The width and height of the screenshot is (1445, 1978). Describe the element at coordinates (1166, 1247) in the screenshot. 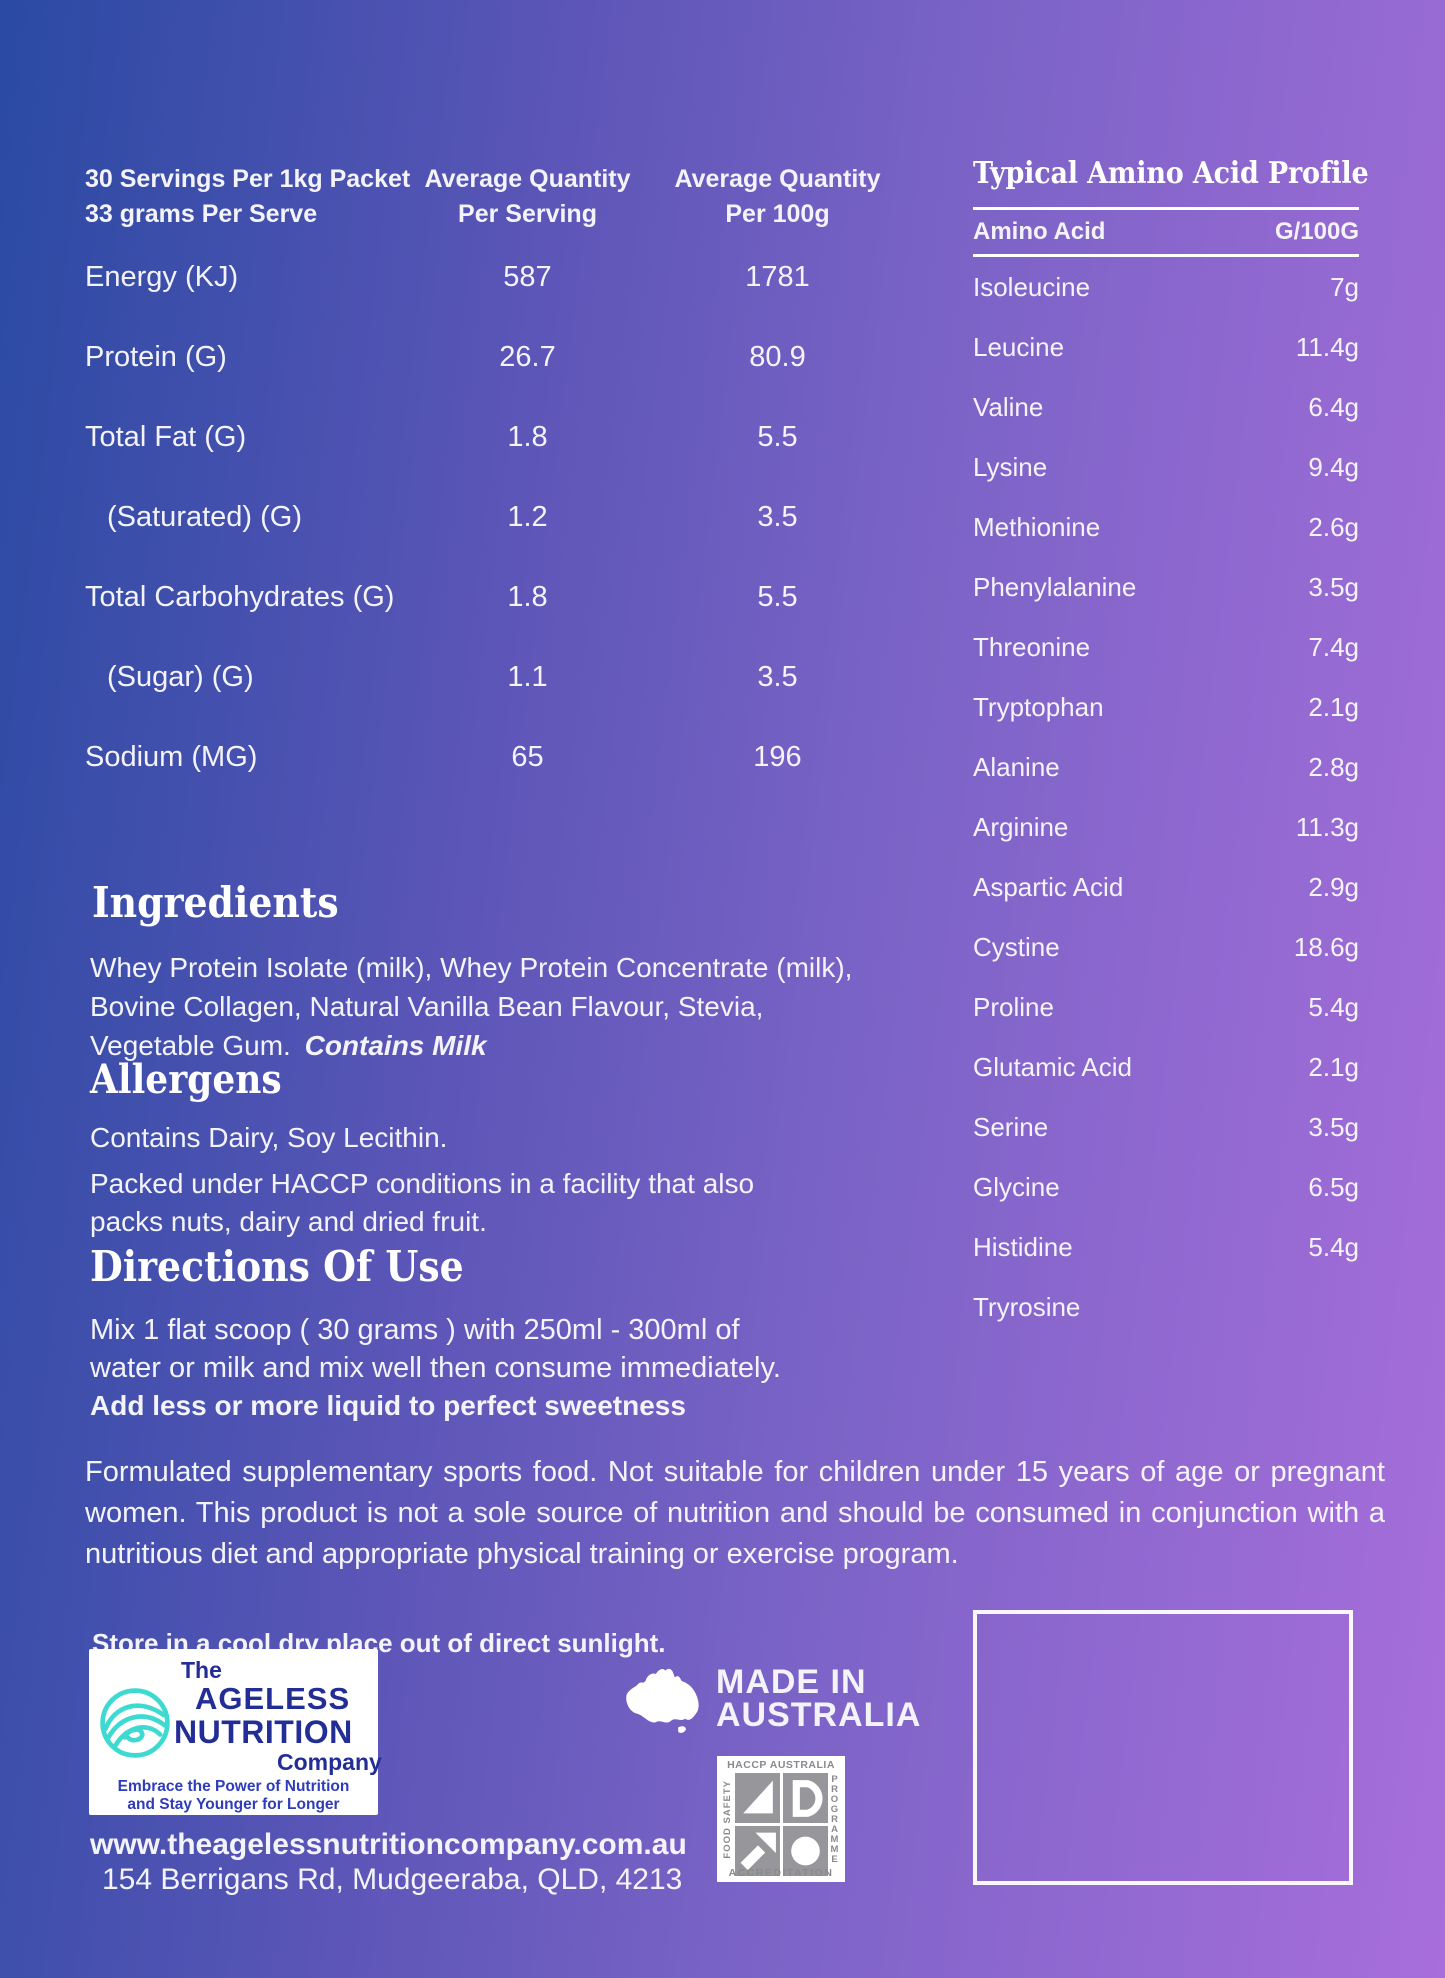

I see `table-row: Histidine 5.4g` at that location.